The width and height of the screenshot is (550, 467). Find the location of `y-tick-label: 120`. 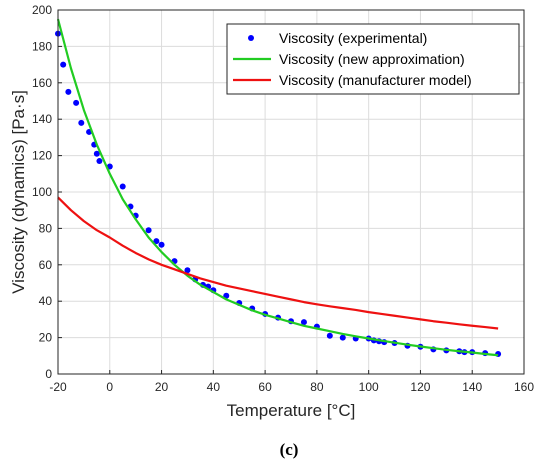

y-tick-label: 120 is located at coordinates (42, 156).